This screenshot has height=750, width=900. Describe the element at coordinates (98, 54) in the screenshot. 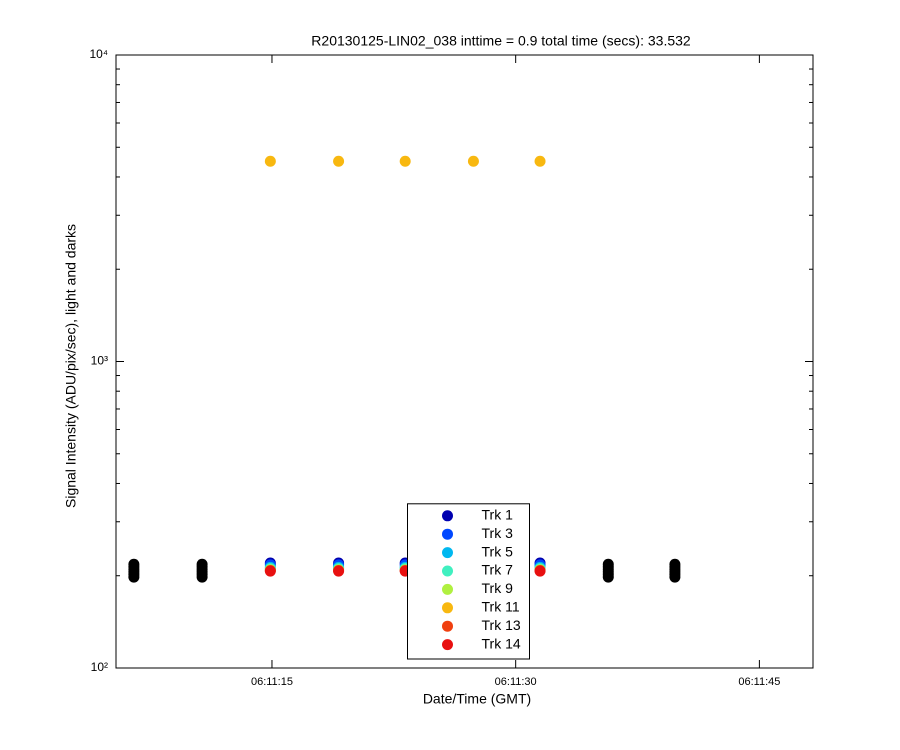

I see `y-tick-label: 10⁴` at that location.